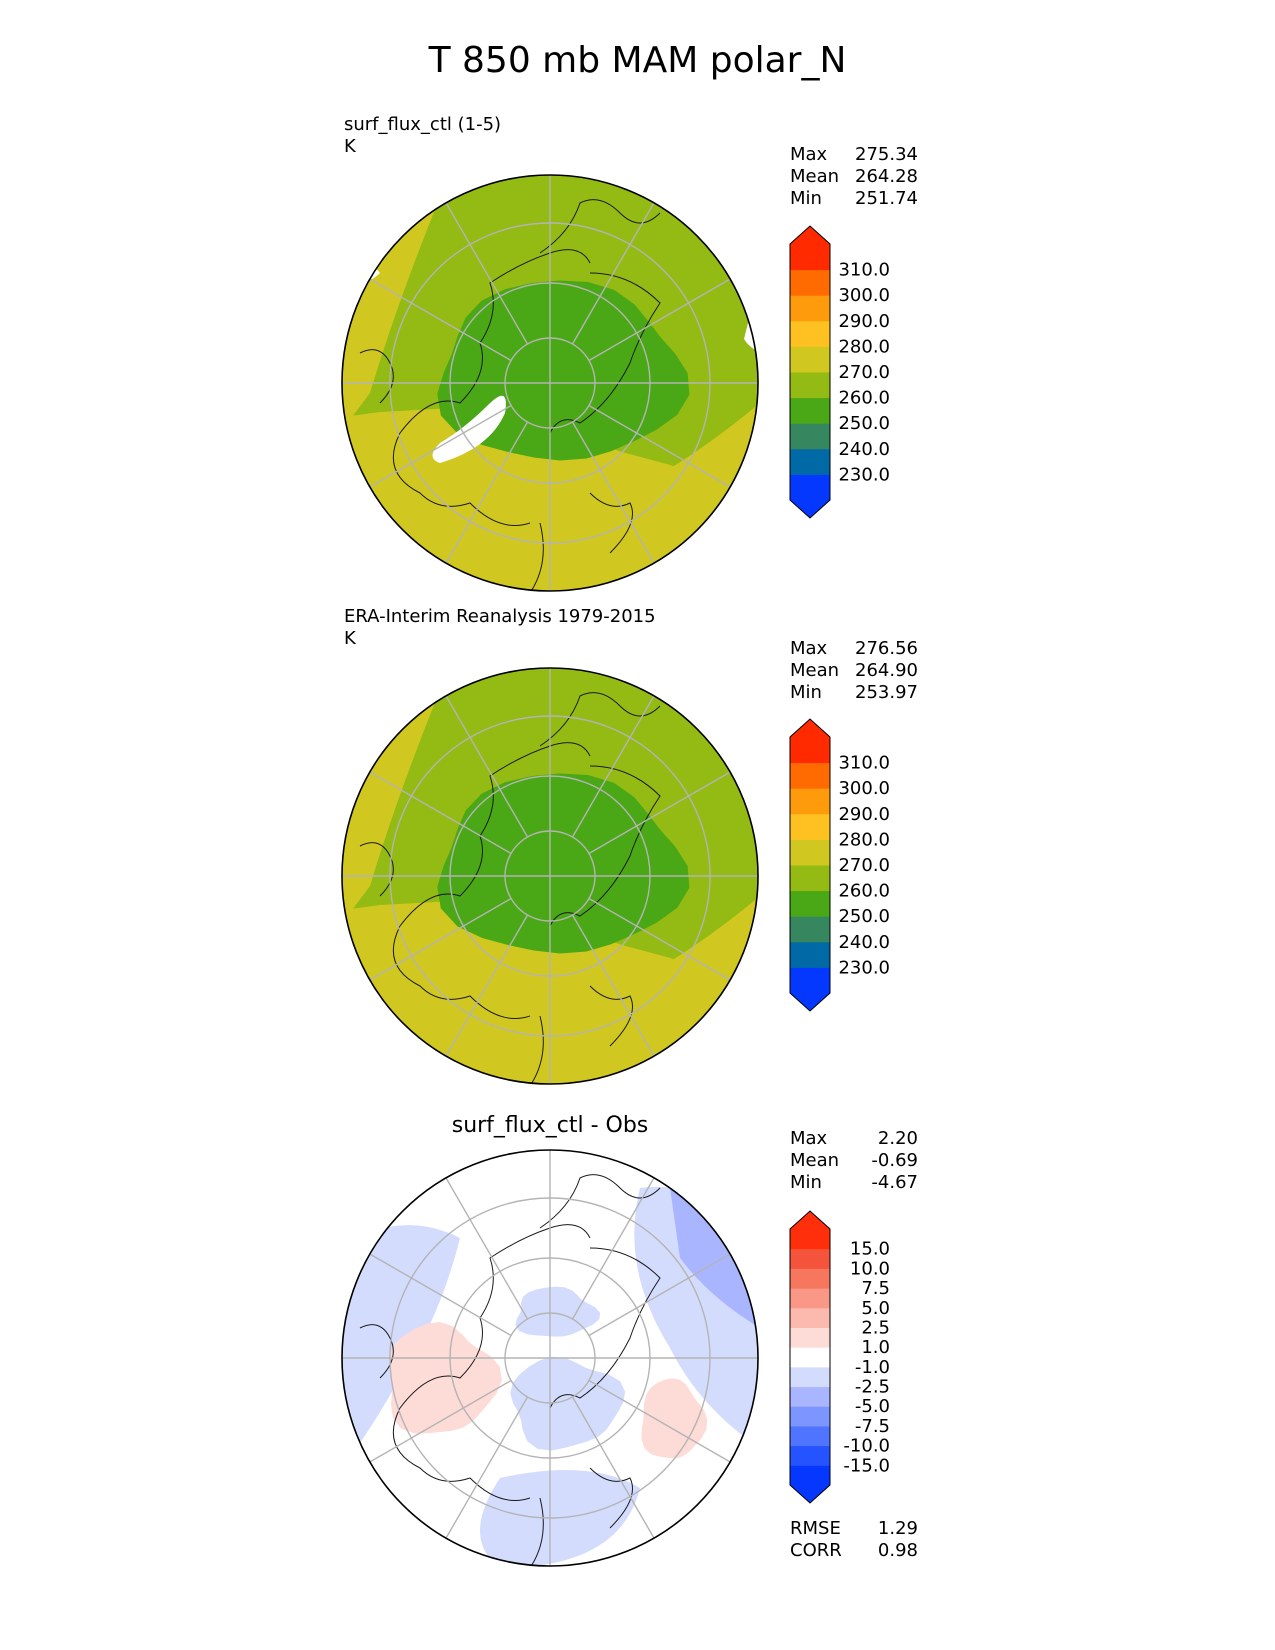  I want to click on stat-row: Min -4.67, so click(854, 1183).